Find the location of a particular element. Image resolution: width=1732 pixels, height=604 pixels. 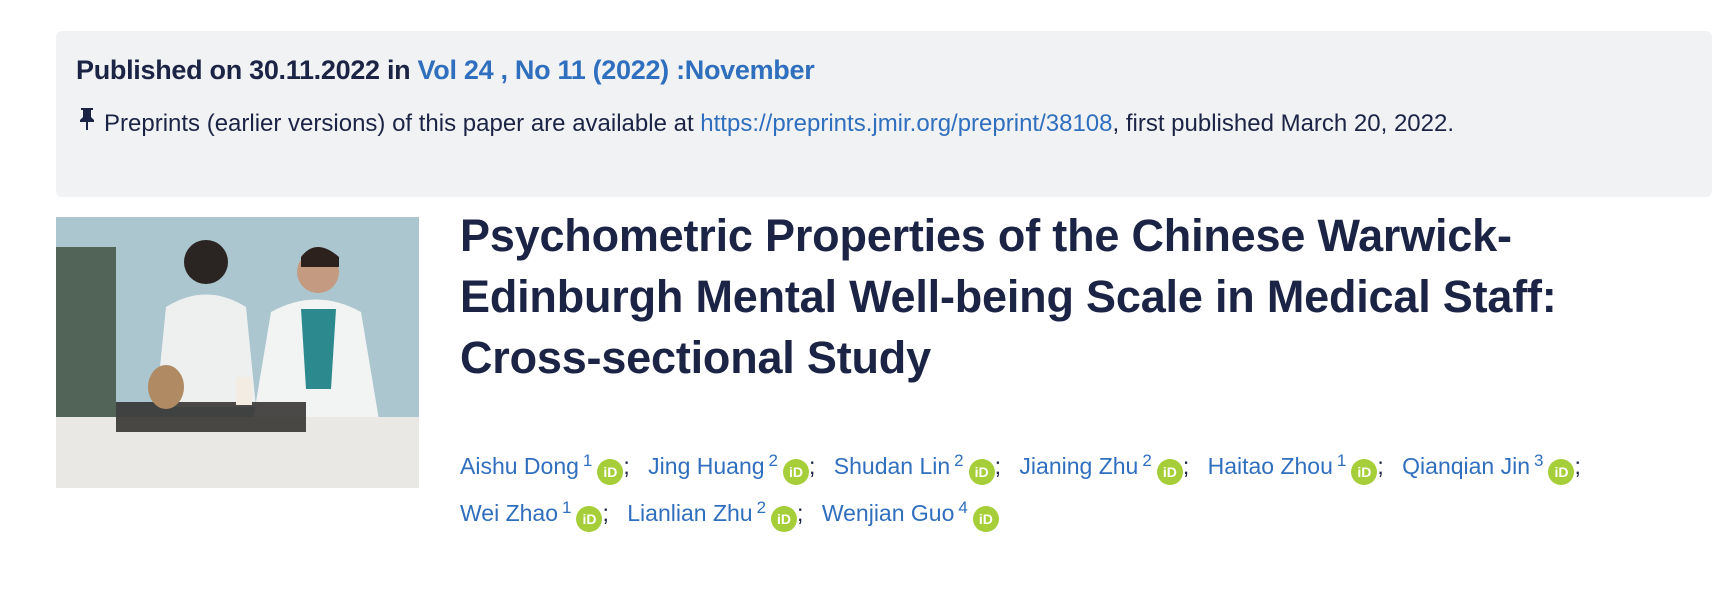

published-date: Published on 30.11.2022 in is located at coordinates (247, 70).